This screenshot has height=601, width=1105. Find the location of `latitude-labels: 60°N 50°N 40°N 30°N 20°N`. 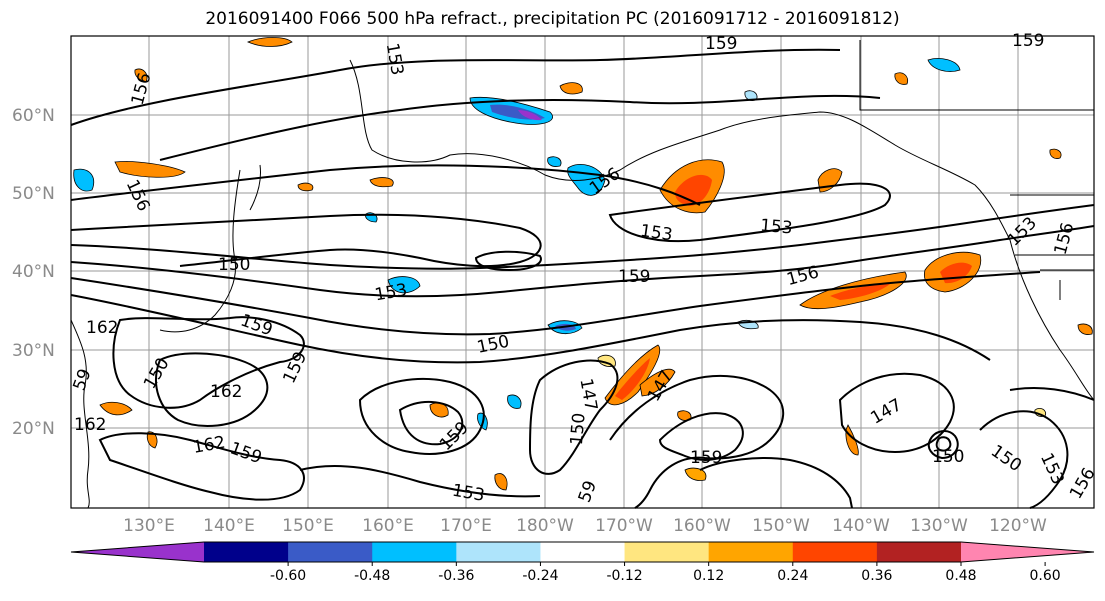

latitude-labels: 60°N 50°N 40°N 30°N 20°N is located at coordinates (33, 272).